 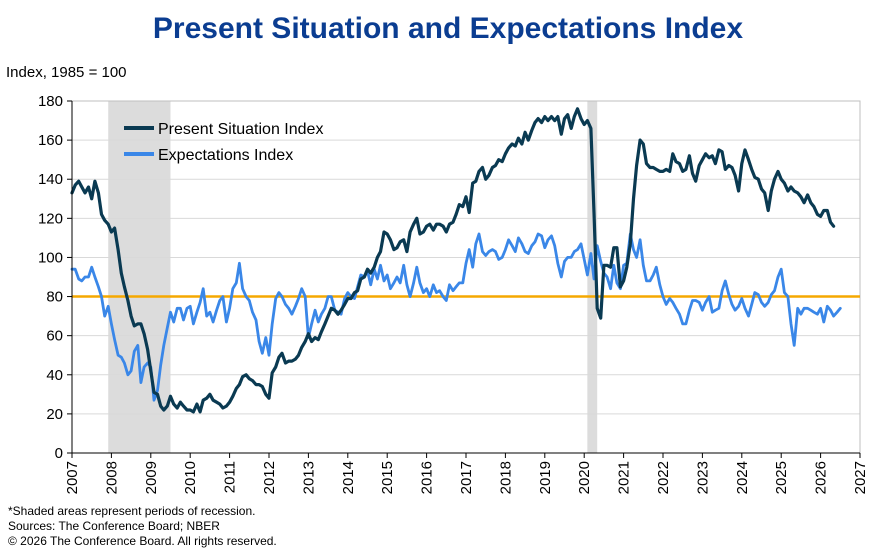 What do you see at coordinates (111, 477) in the screenshot?
I see `x-tick-label-2008: 2008` at bounding box center [111, 477].